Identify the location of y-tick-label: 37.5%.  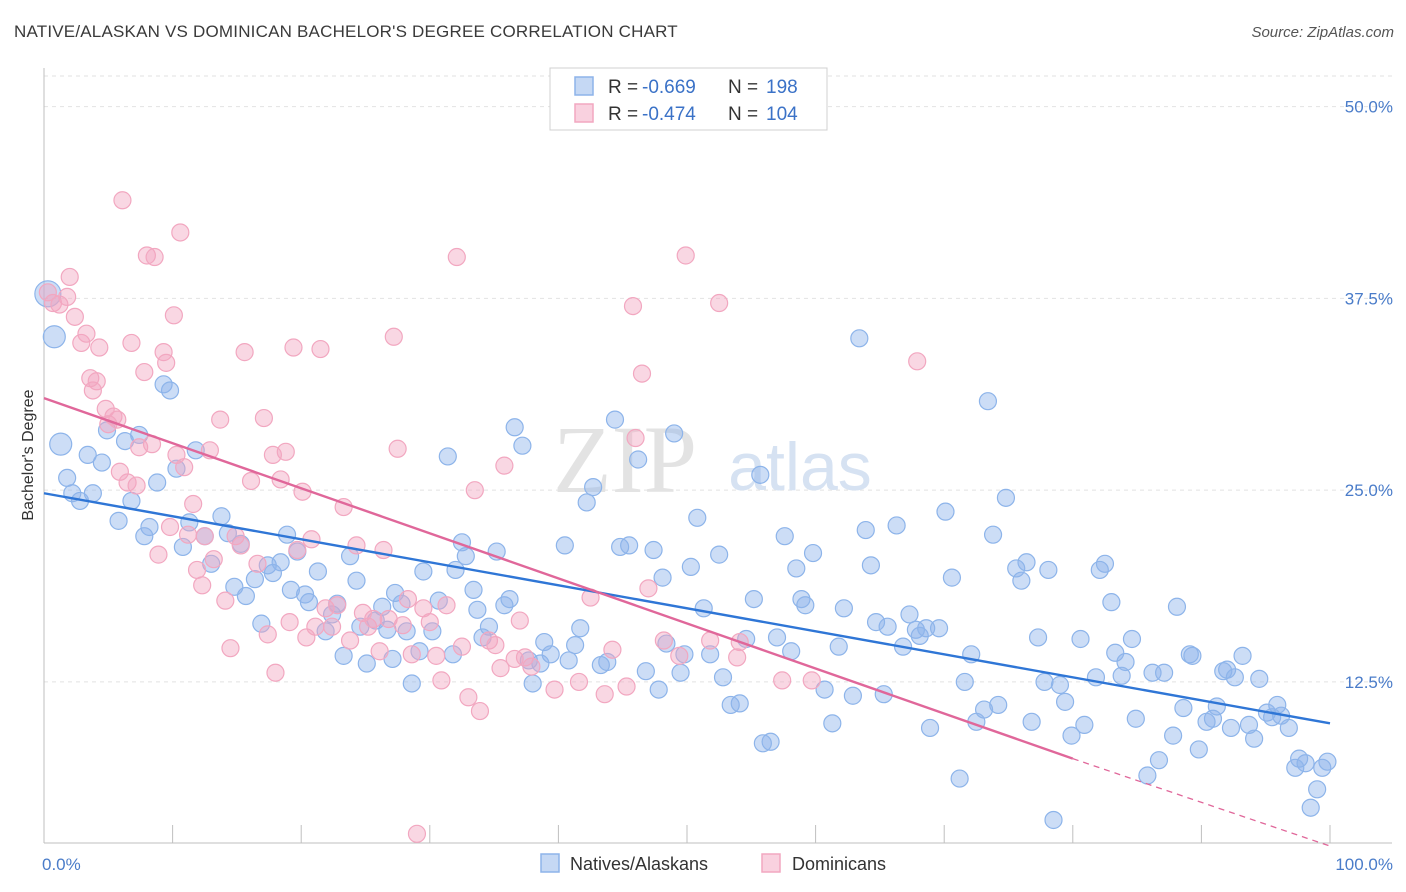
(1369, 298).